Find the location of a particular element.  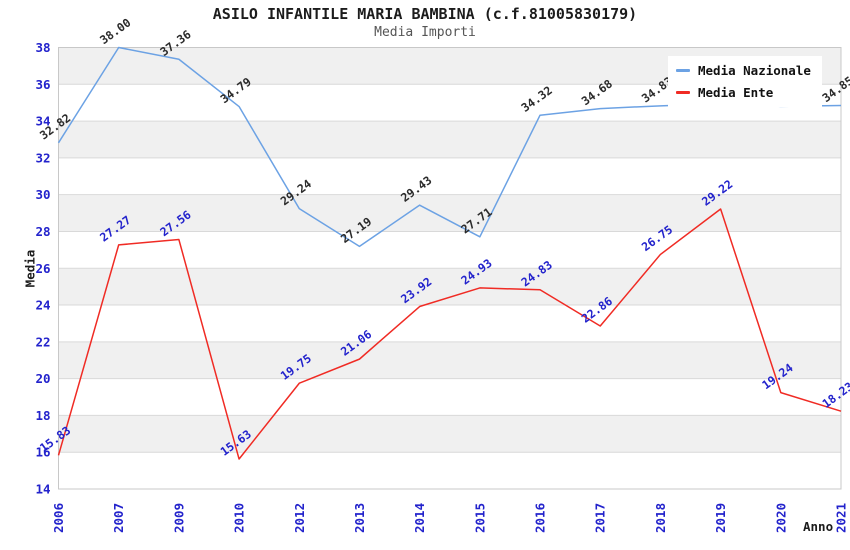

y-tick-label: 18 is located at coordinates (42, 415).